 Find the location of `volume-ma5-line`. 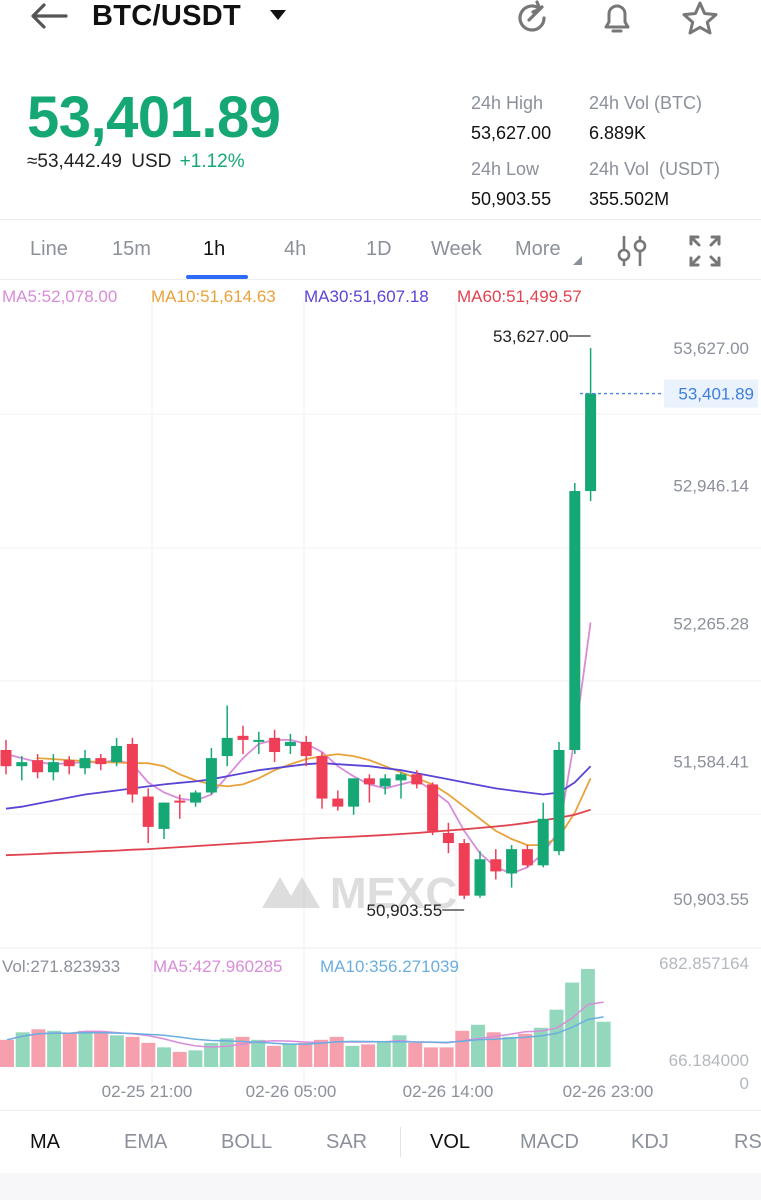

volume-ma5-line is located at coordinates (305, 1024).